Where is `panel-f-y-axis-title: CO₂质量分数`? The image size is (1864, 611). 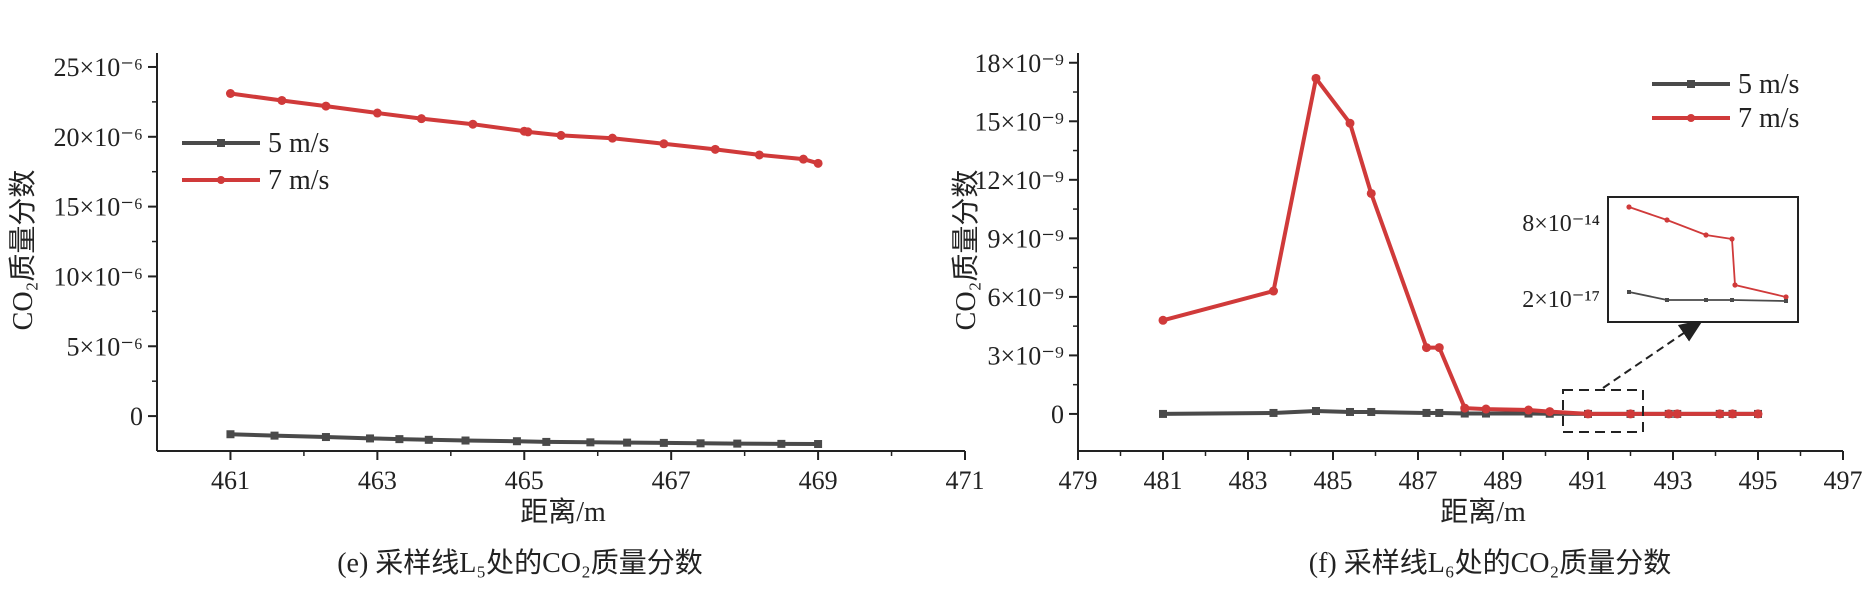 panel-f-y-axis-title: CO₂质量分数 is located at coordinates (966, 250).